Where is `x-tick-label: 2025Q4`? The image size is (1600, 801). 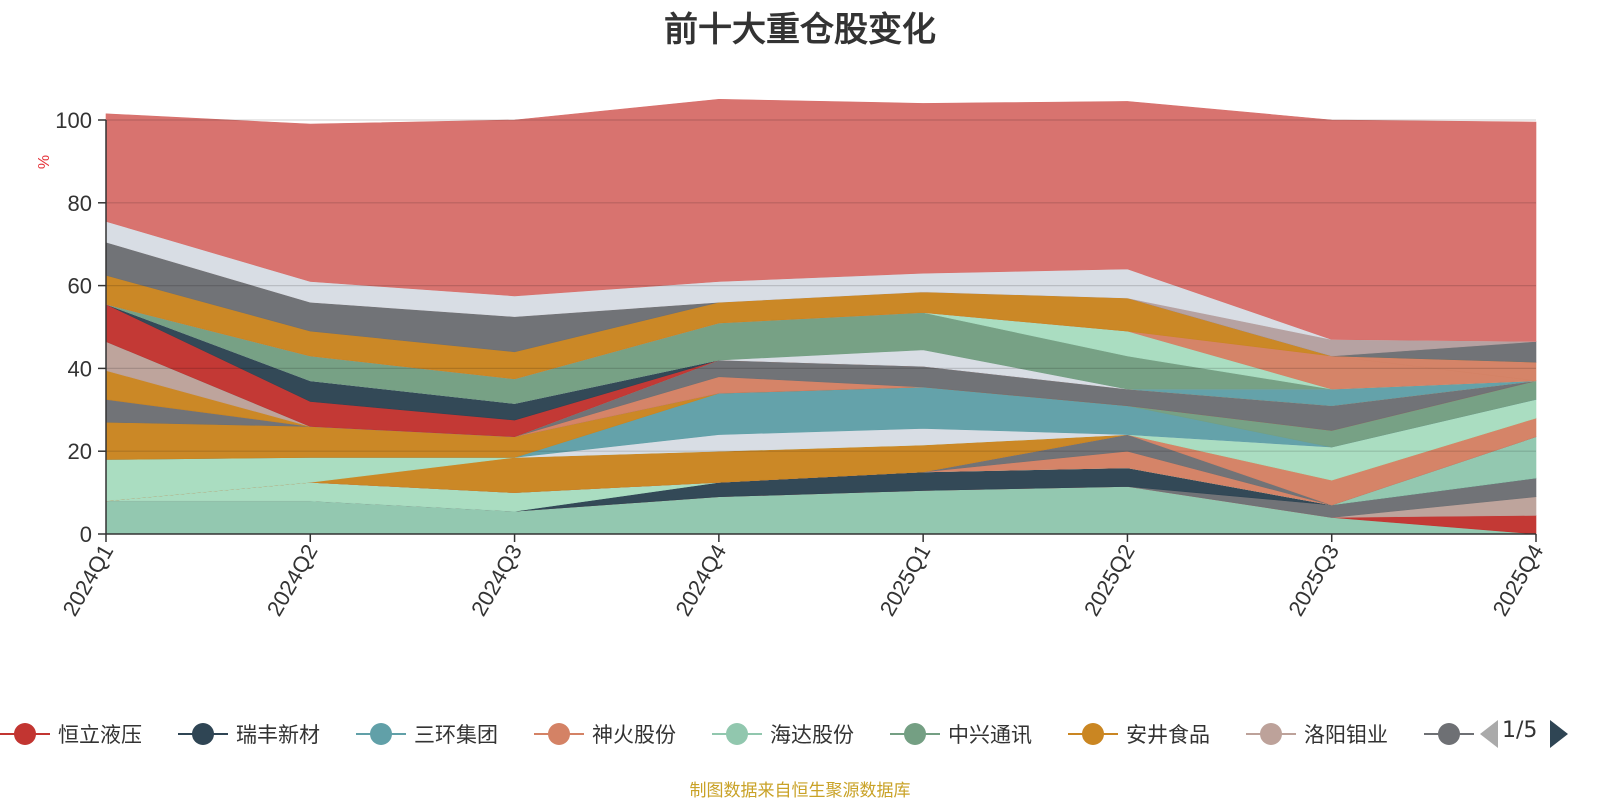
x-tick-label: 2025Q4 is located at coordinates (1518, 580).